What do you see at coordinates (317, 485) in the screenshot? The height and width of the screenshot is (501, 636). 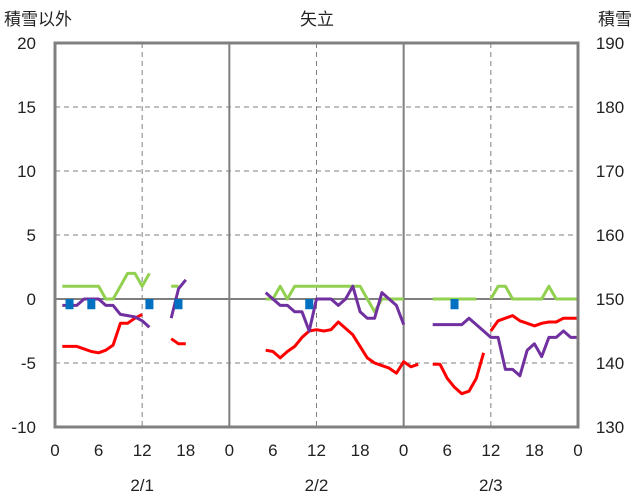 I see `day-label: 2/2` at bounding box center [317, 485].